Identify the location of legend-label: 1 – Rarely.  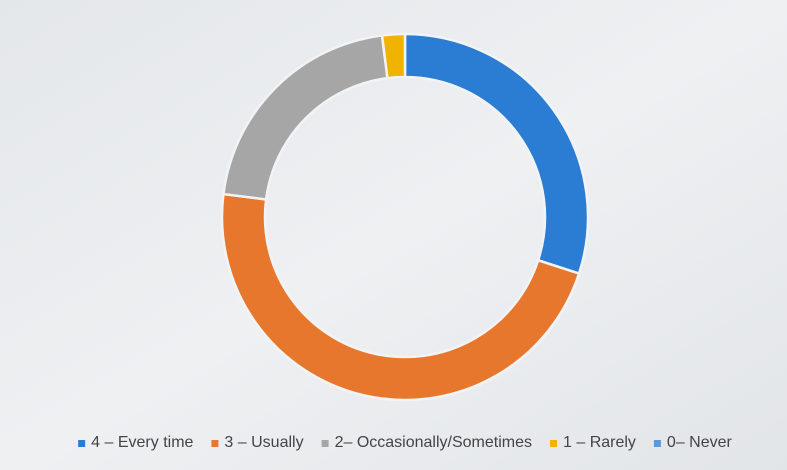
(599, 442).